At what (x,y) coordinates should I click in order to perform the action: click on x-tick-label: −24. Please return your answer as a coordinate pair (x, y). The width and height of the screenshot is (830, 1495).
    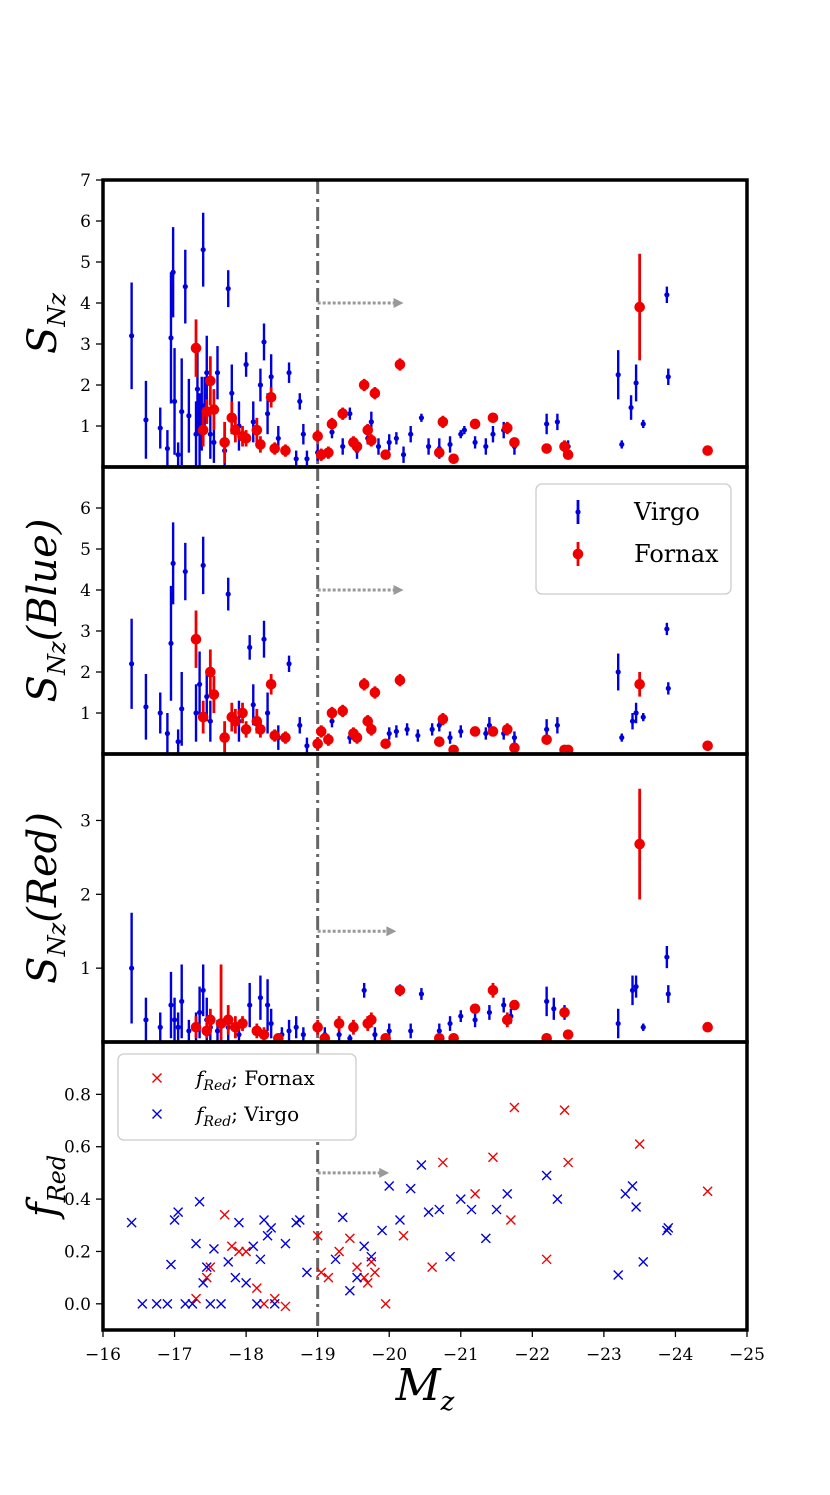
    Looking at the image, I should click on (675, 1355).